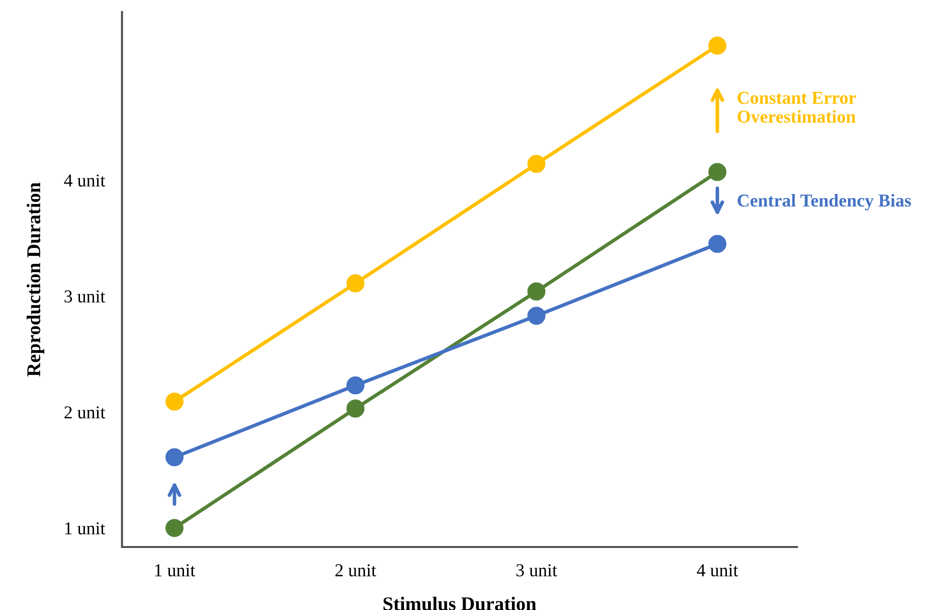  Describe the element at coordinates (35, 279) in the screenshot. I see `y-axis-title: Reproduction Duration` at that location.